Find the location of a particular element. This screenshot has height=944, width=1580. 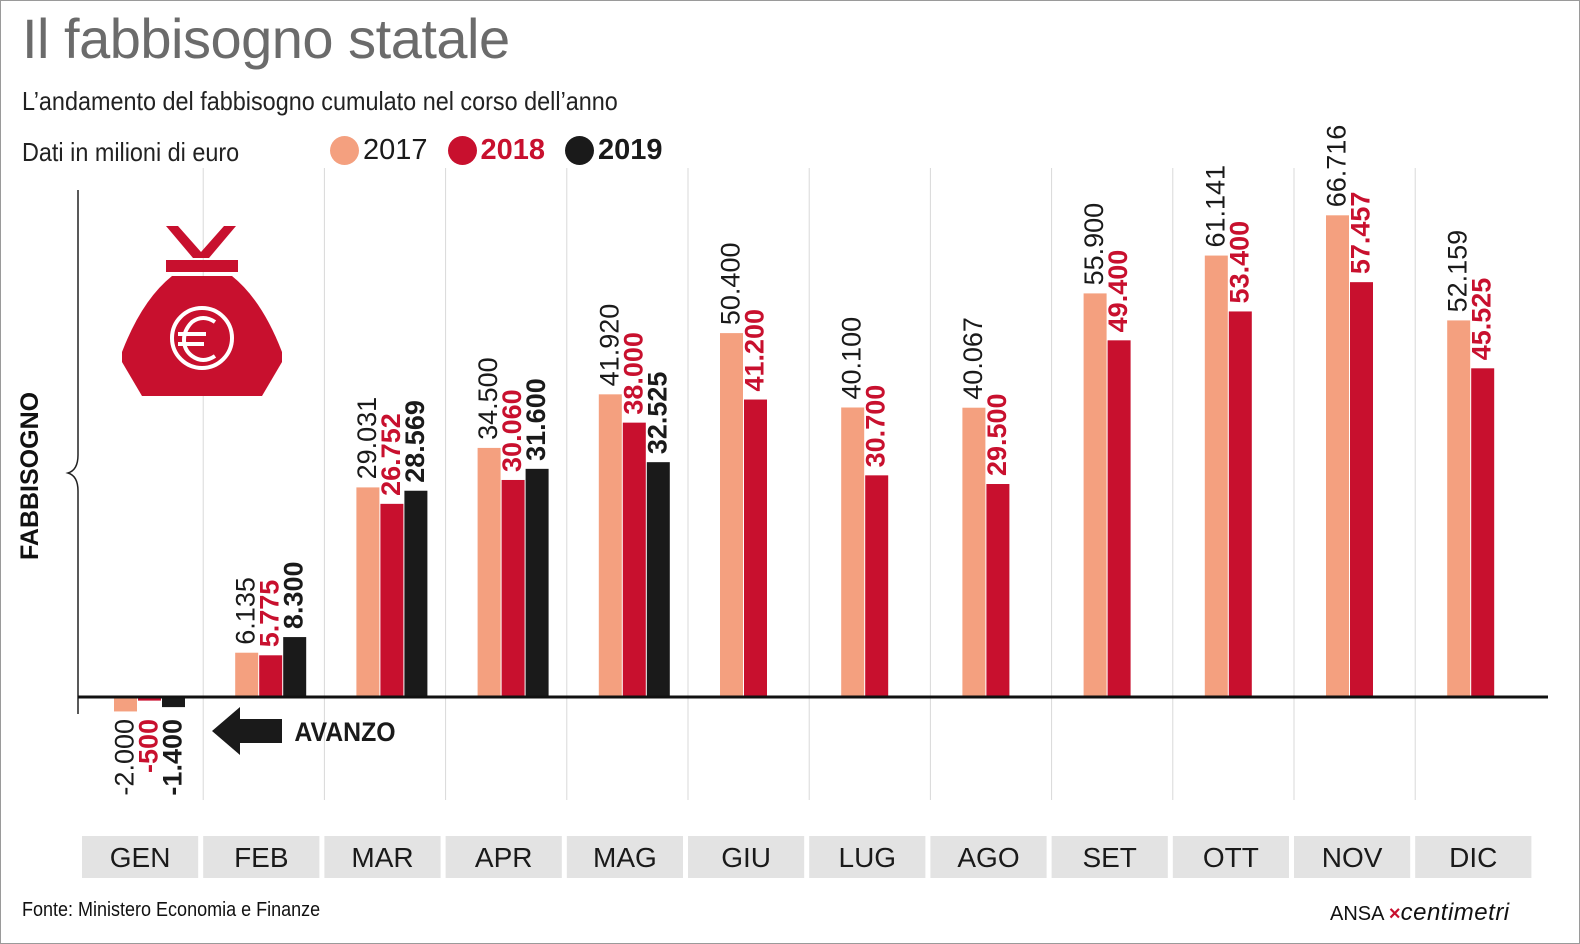

bar-2017-mar is located at coordinates (368, 592).